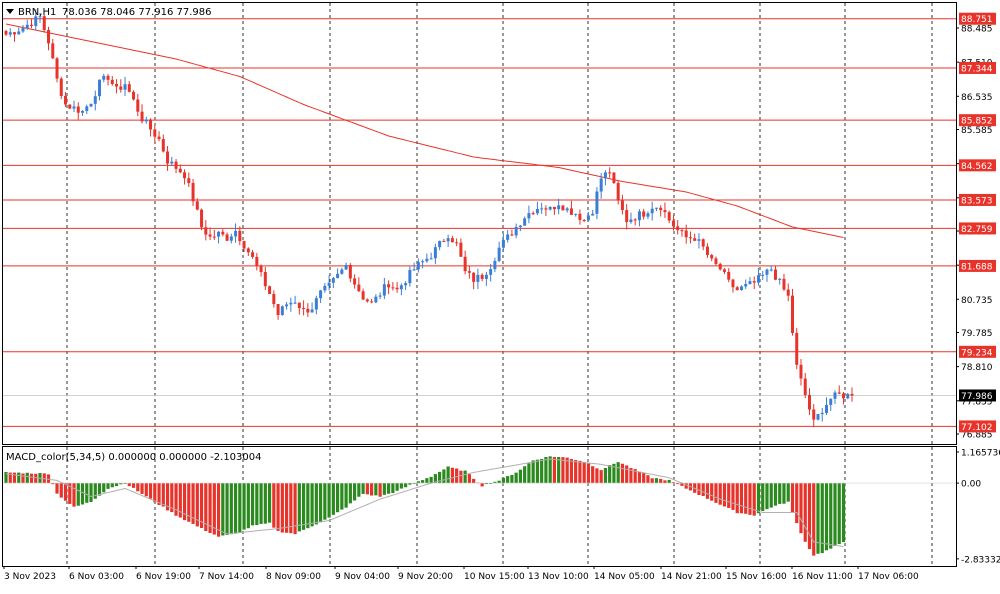 This screenshot has height=594, width=1000. I want to click on time-tick-label: 6 Nov 19:00, so click(163, 577).